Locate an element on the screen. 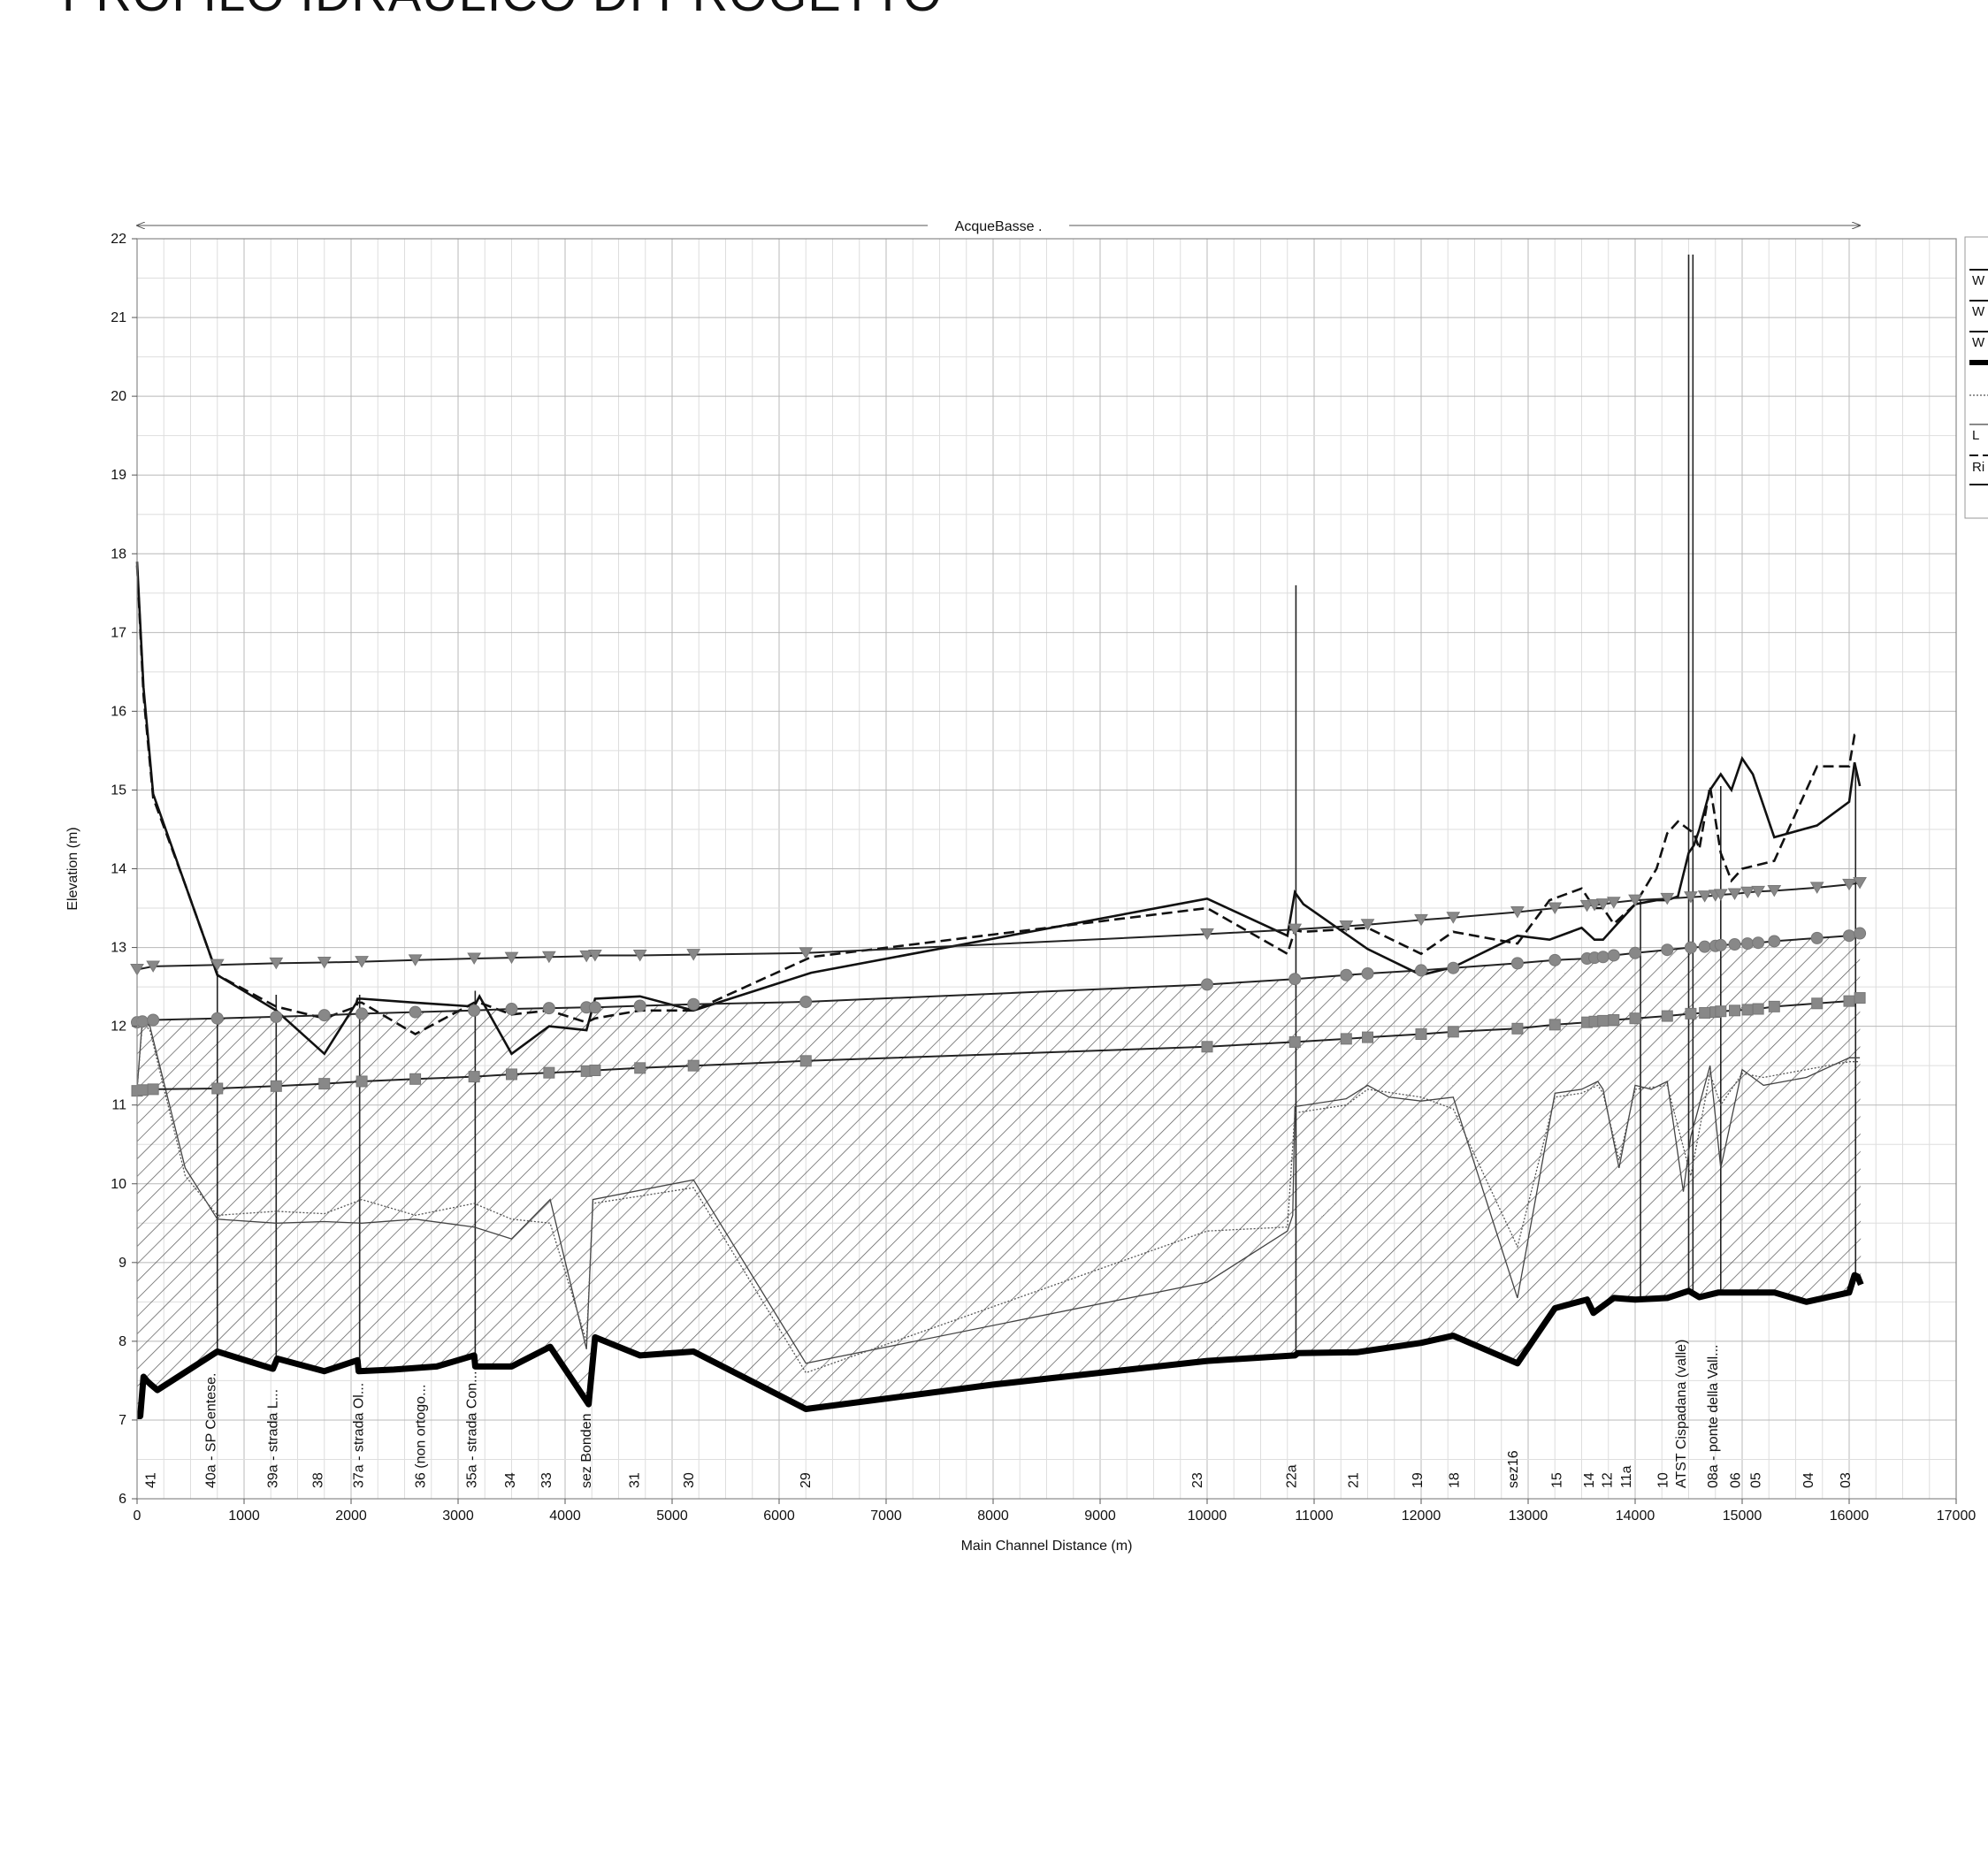 The image size is (1988, 1856). series-line-ground-bed is located at coordinates (1000, 1345).